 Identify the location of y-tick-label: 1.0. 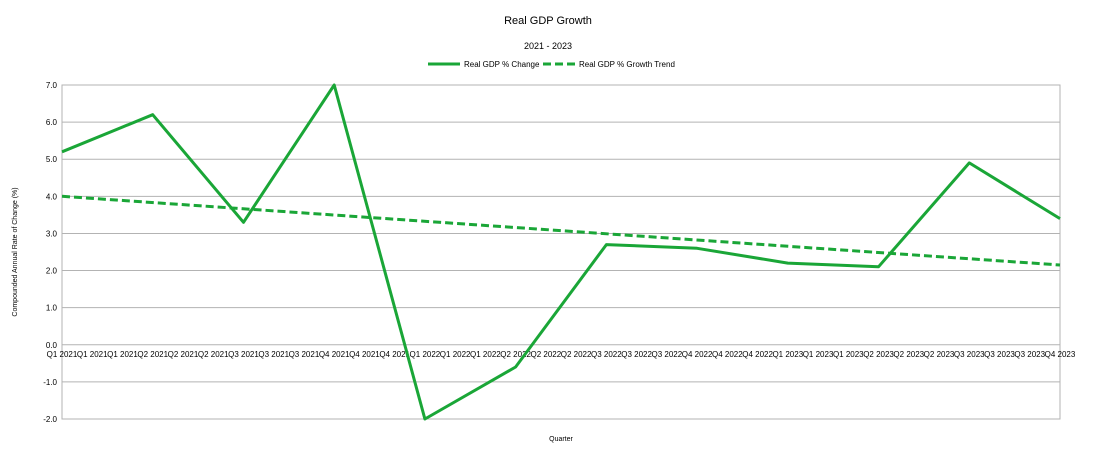
(52, 308).